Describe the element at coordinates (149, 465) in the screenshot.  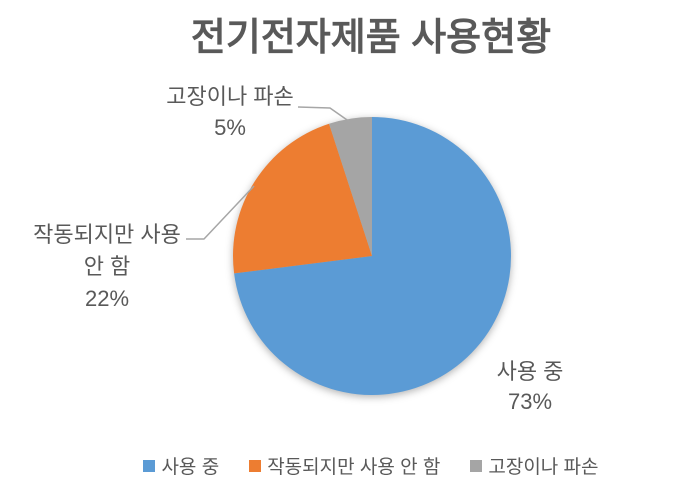
I see `legend-swatch-blue-icon` at that location.